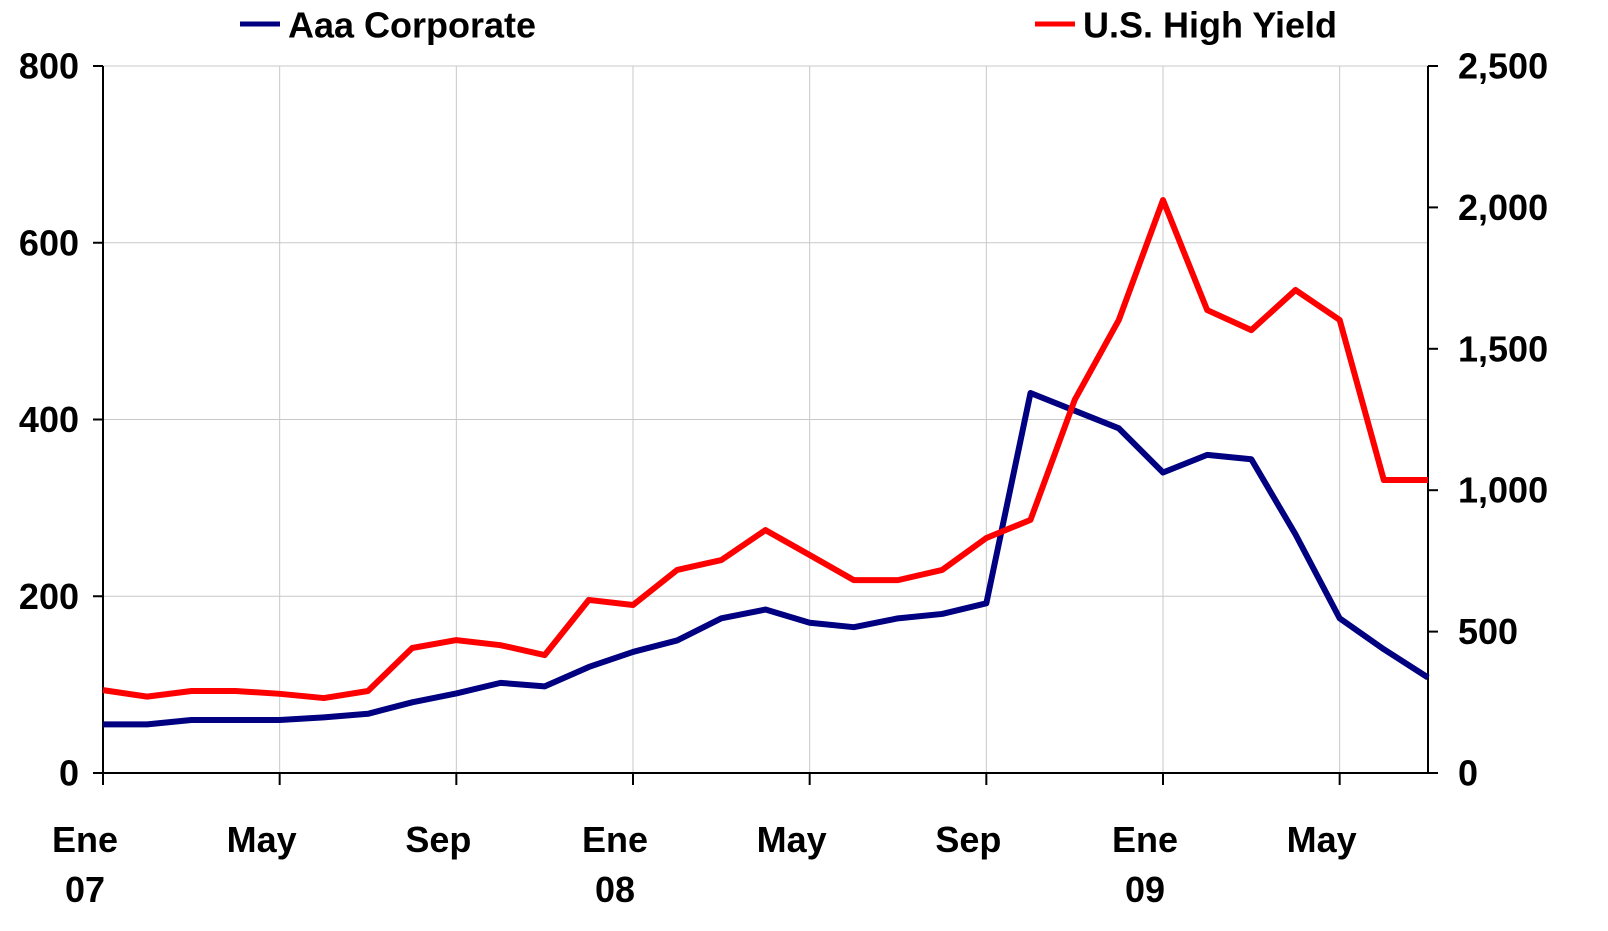 Image resolution: width=1608 pixels, height=931 pixels. Describe the element at coordinates (1488, 631) in the screenshot. I see `y2-tick-label: 500` at that location.